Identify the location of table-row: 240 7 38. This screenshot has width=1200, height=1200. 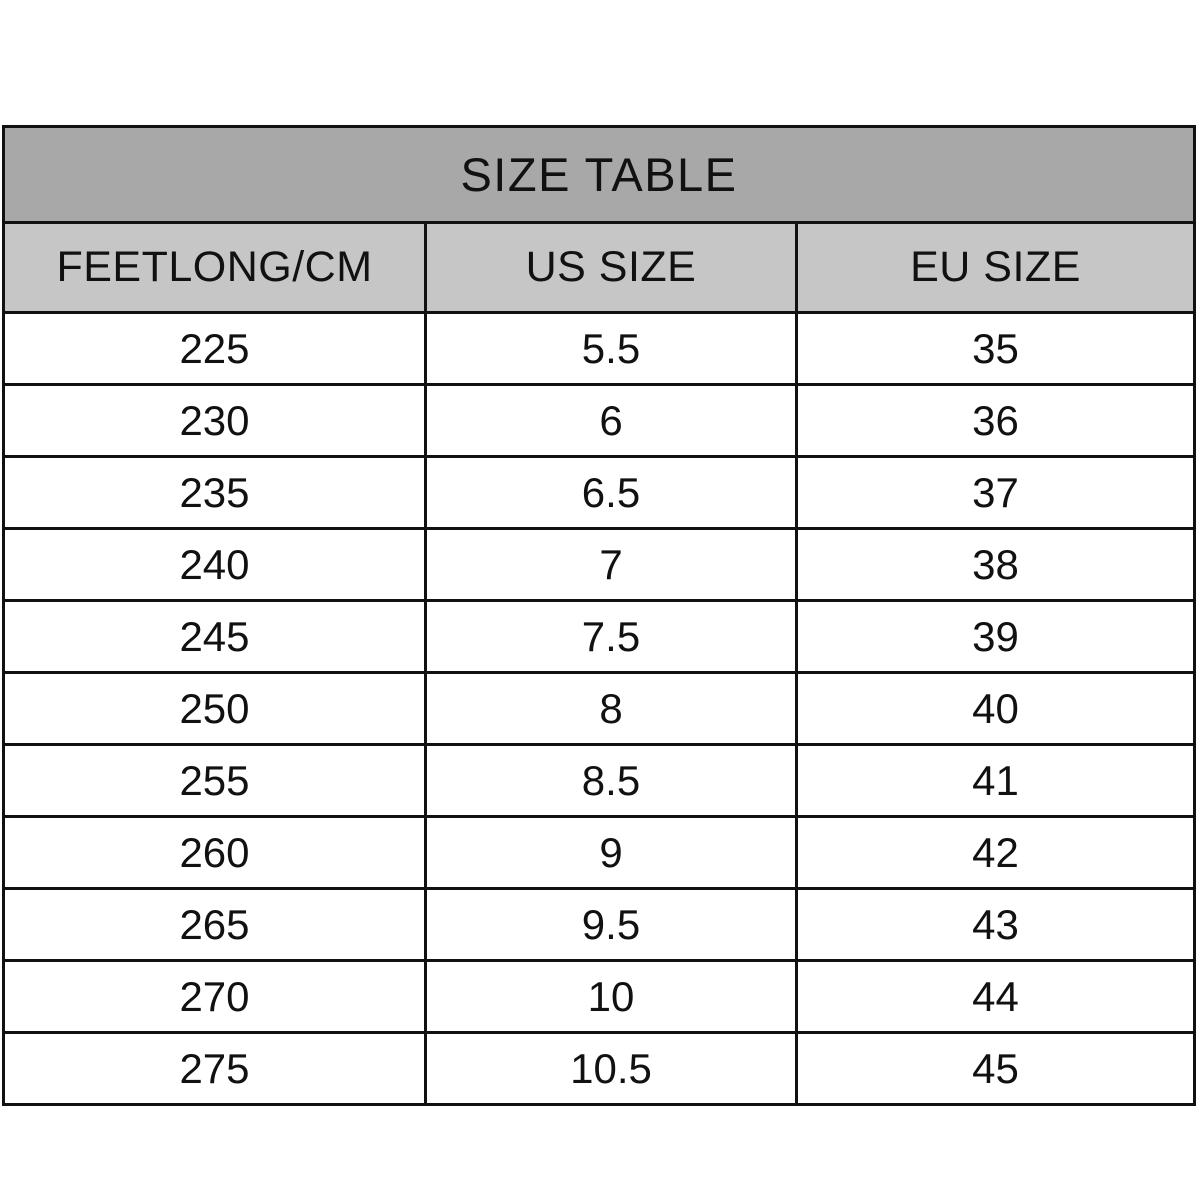
(599, 564).